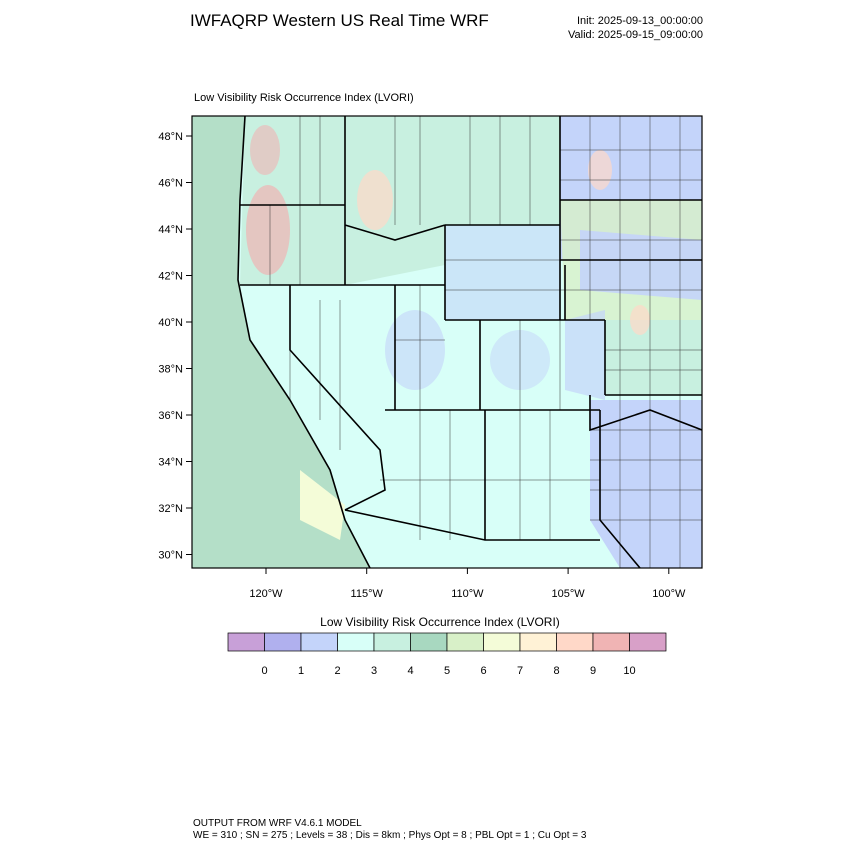  Describe the element at coordinates (640, 21) in the screenshot. I see `init-time: Init: 2025-09-13_00:00:00` at that location.